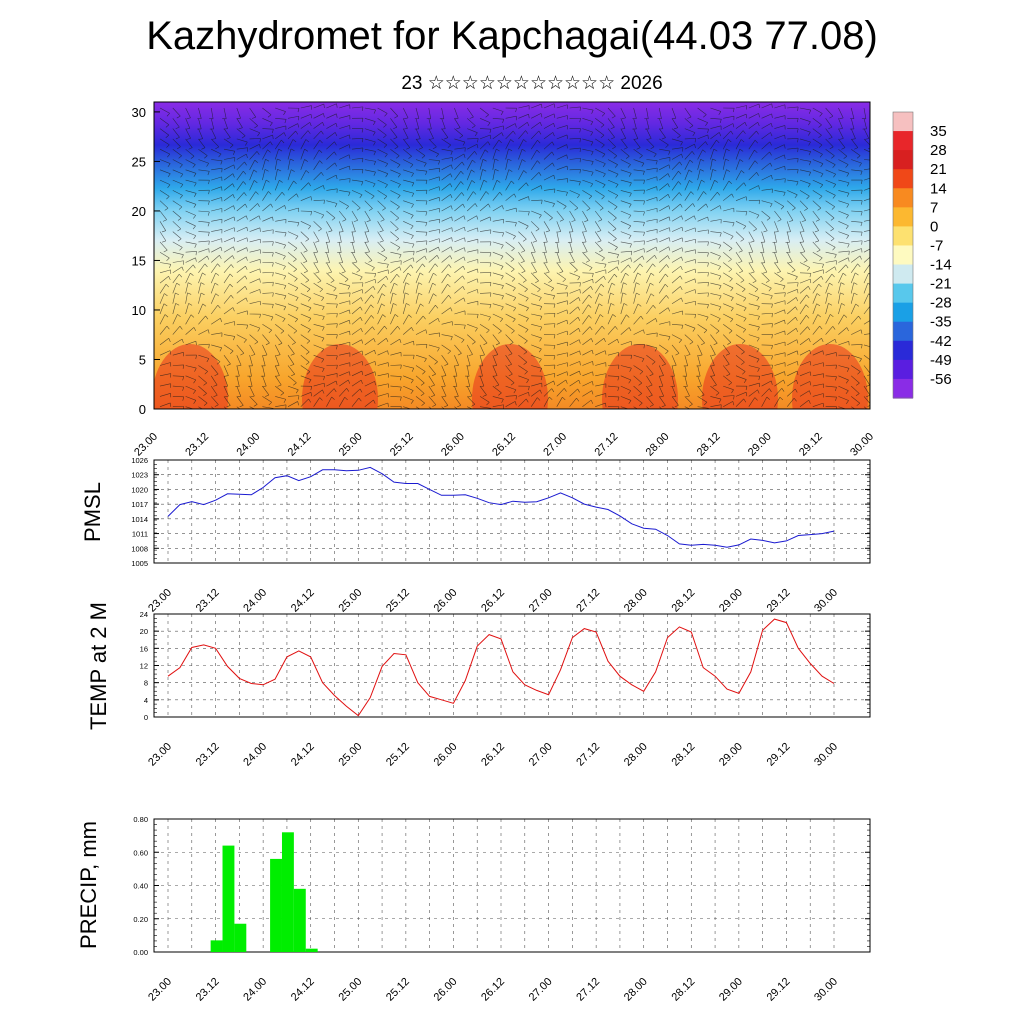 Image resolution: width=1024 pixels, height=1024 pixels. Describe the element at coordinates (197, 445) in the screenshot. I see `cross-section-x-tick-label: 23.12` at that location.